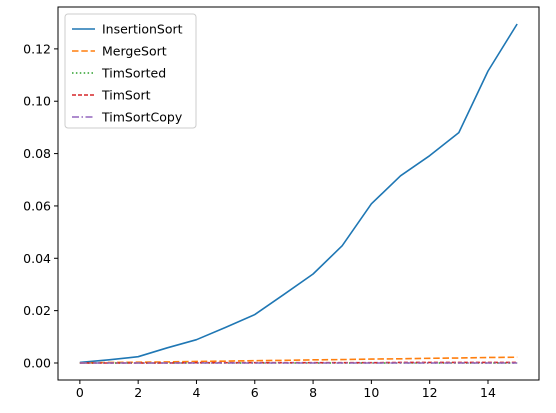 This screenshot has height=413, width=556. Describe the element at coordinates (138, 392) in the screenshot. I see `x-tick-label: 2` at that location.